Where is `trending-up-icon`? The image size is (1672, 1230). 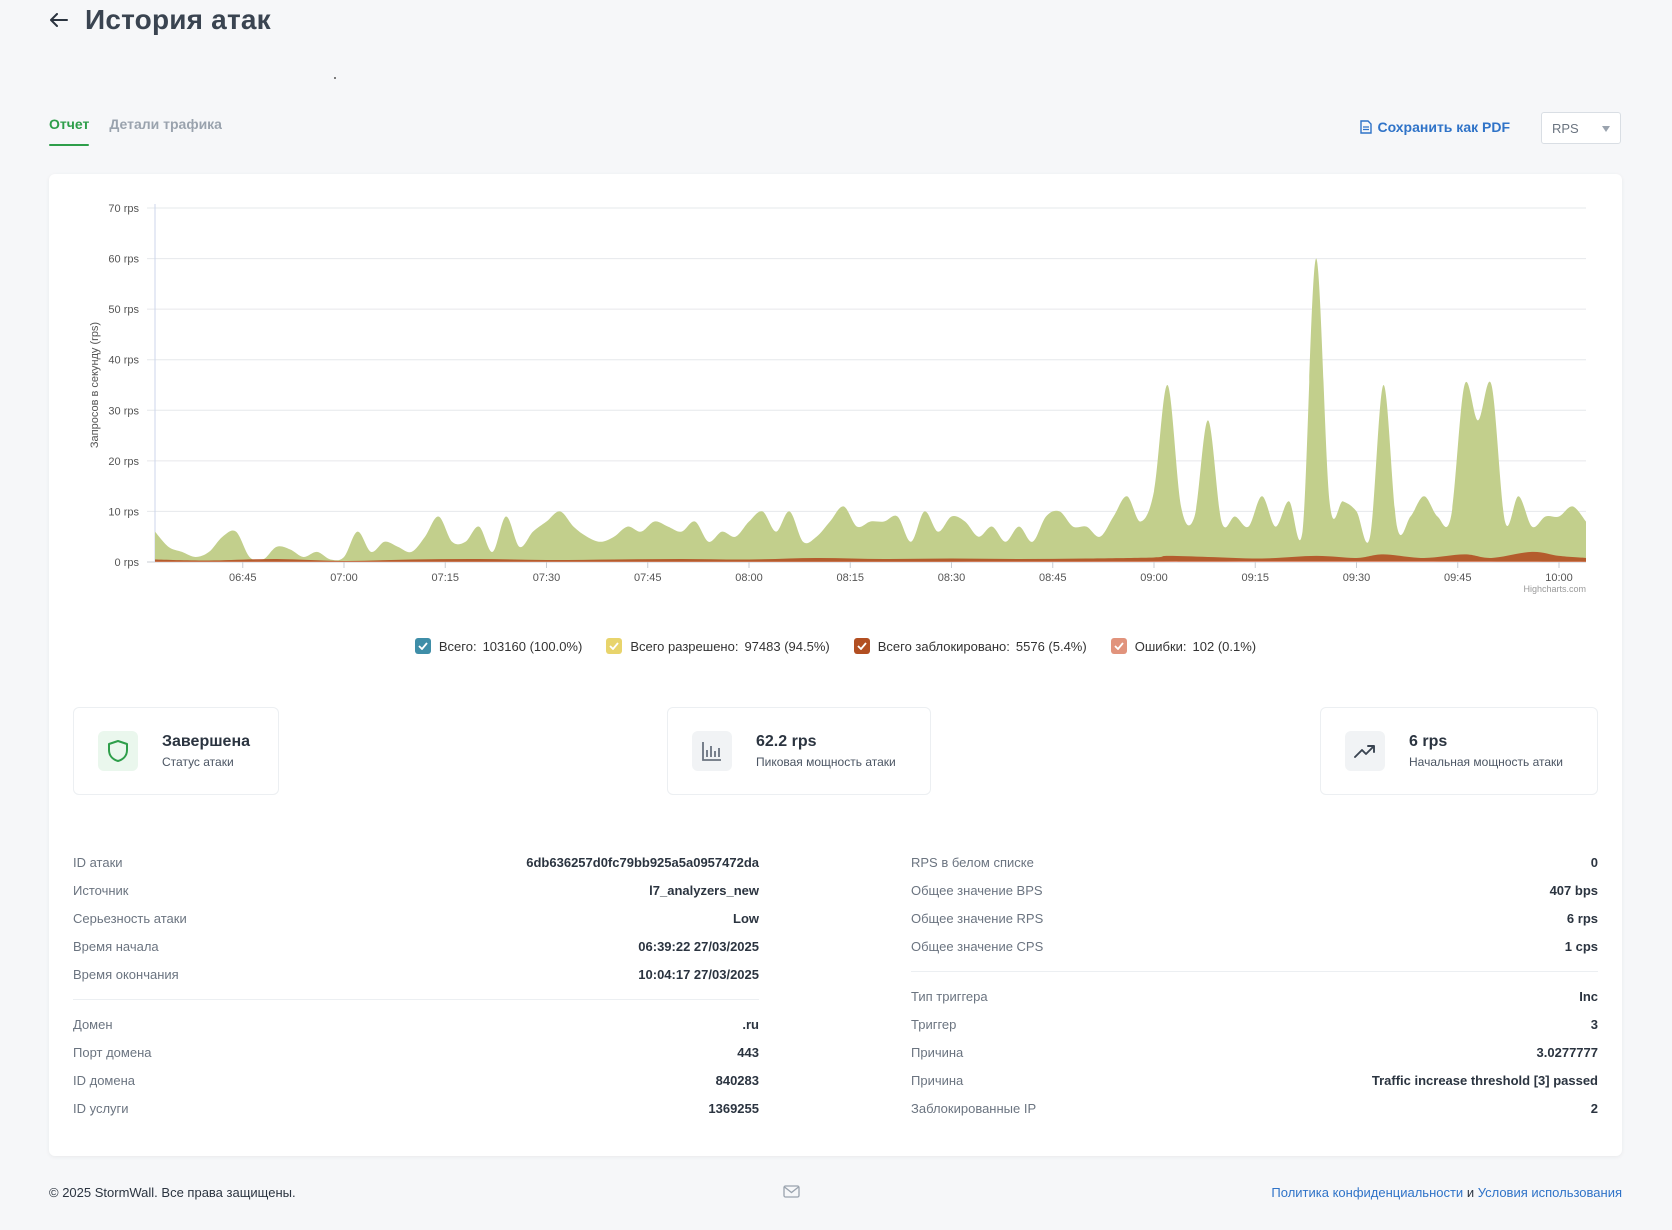 trending-up-icon is located at coordinates (1365, 751).